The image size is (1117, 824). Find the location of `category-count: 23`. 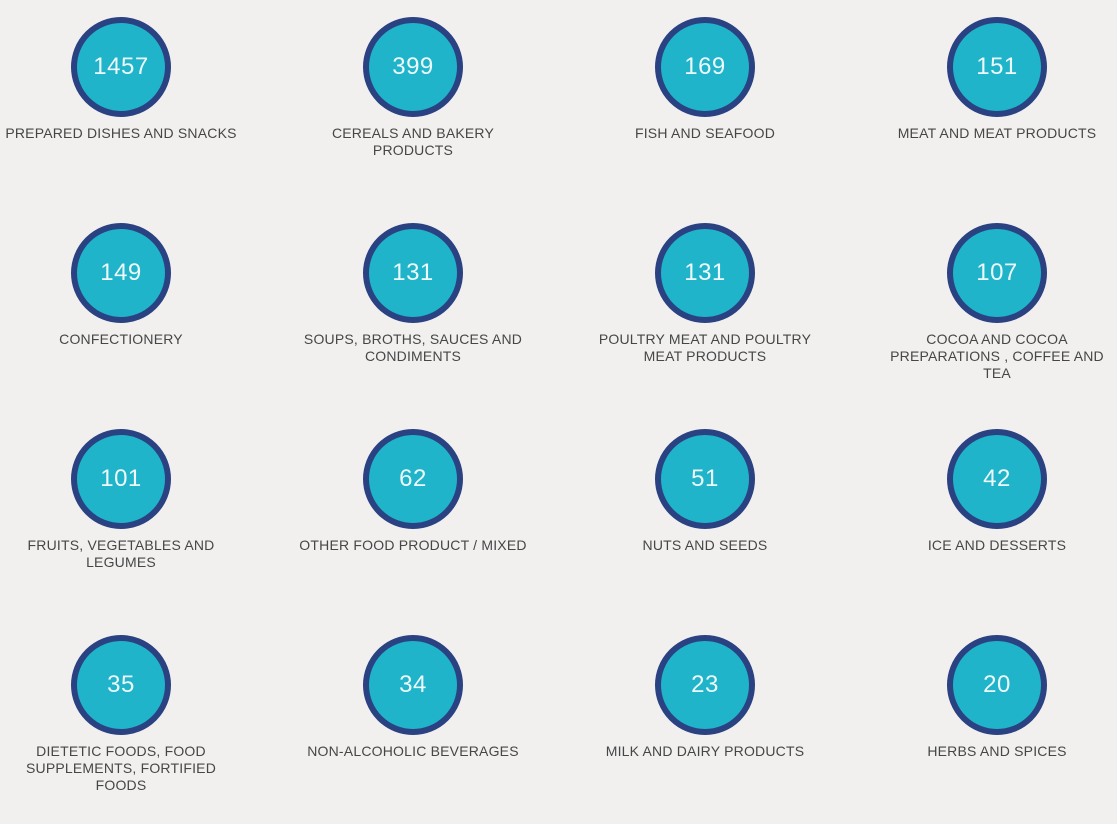

category-count: 23 is located at coordinates (705, 684).